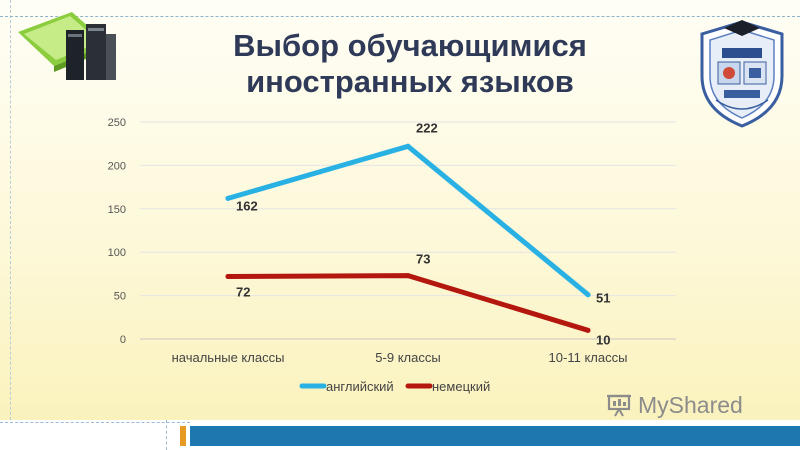 Image resolution: width=800 pixels, height=450 pixels. Describe the element at coordinates (619, 405) in the screenshot. I see `myshared-logo-icon` at that location.